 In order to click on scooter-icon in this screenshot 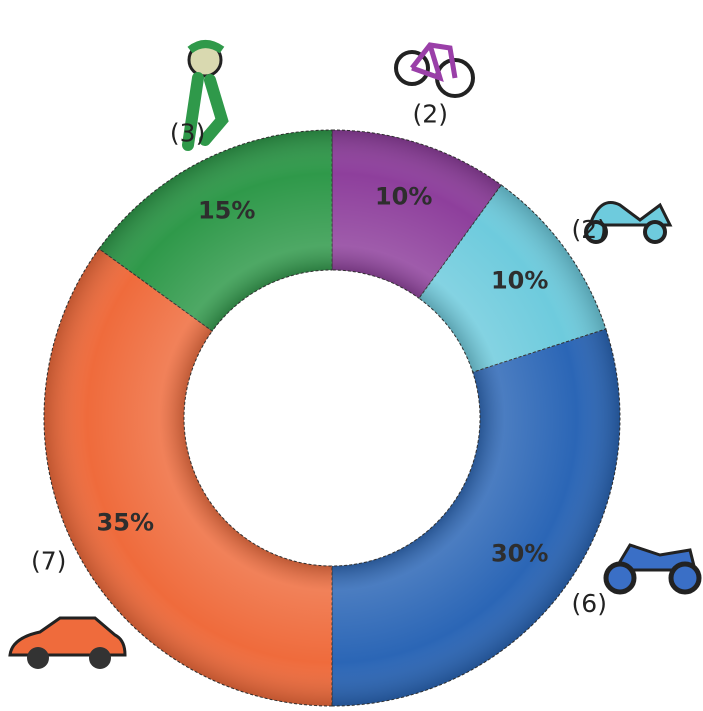, I will do `click(628, 222)`.